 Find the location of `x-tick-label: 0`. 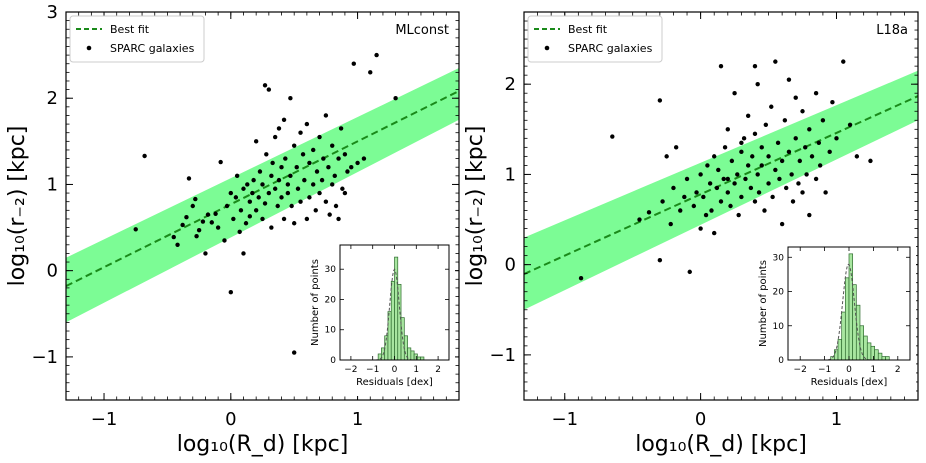

x-tick-label: 0 is located at coordinates (230, 419).